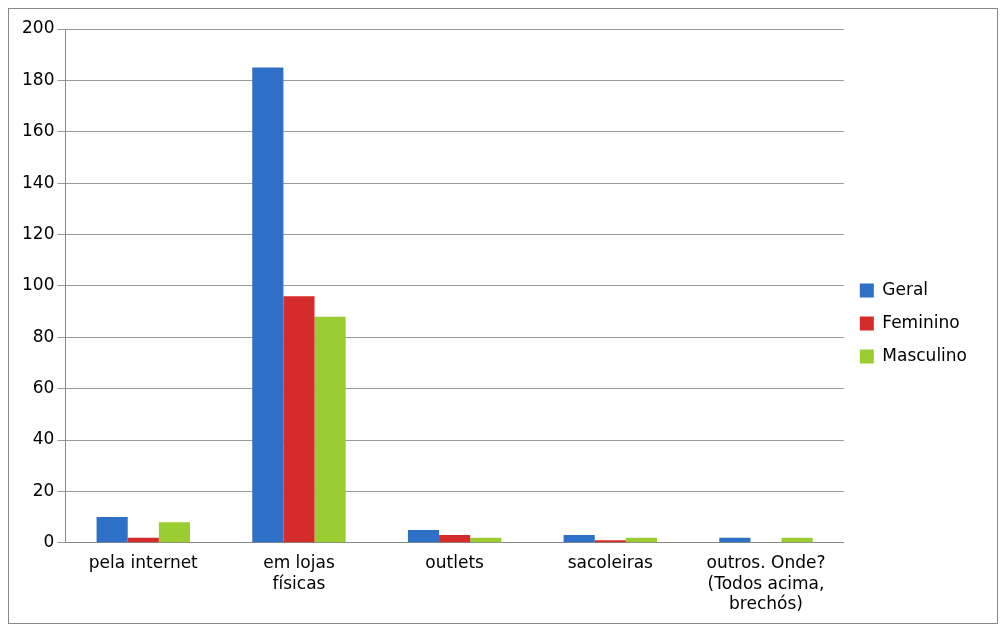 The image size is (1007, 633). What do you see at coordinates (43, 438) in the screenshot?
I see `y-tick-label: 40` at bounding box center [43, 438].